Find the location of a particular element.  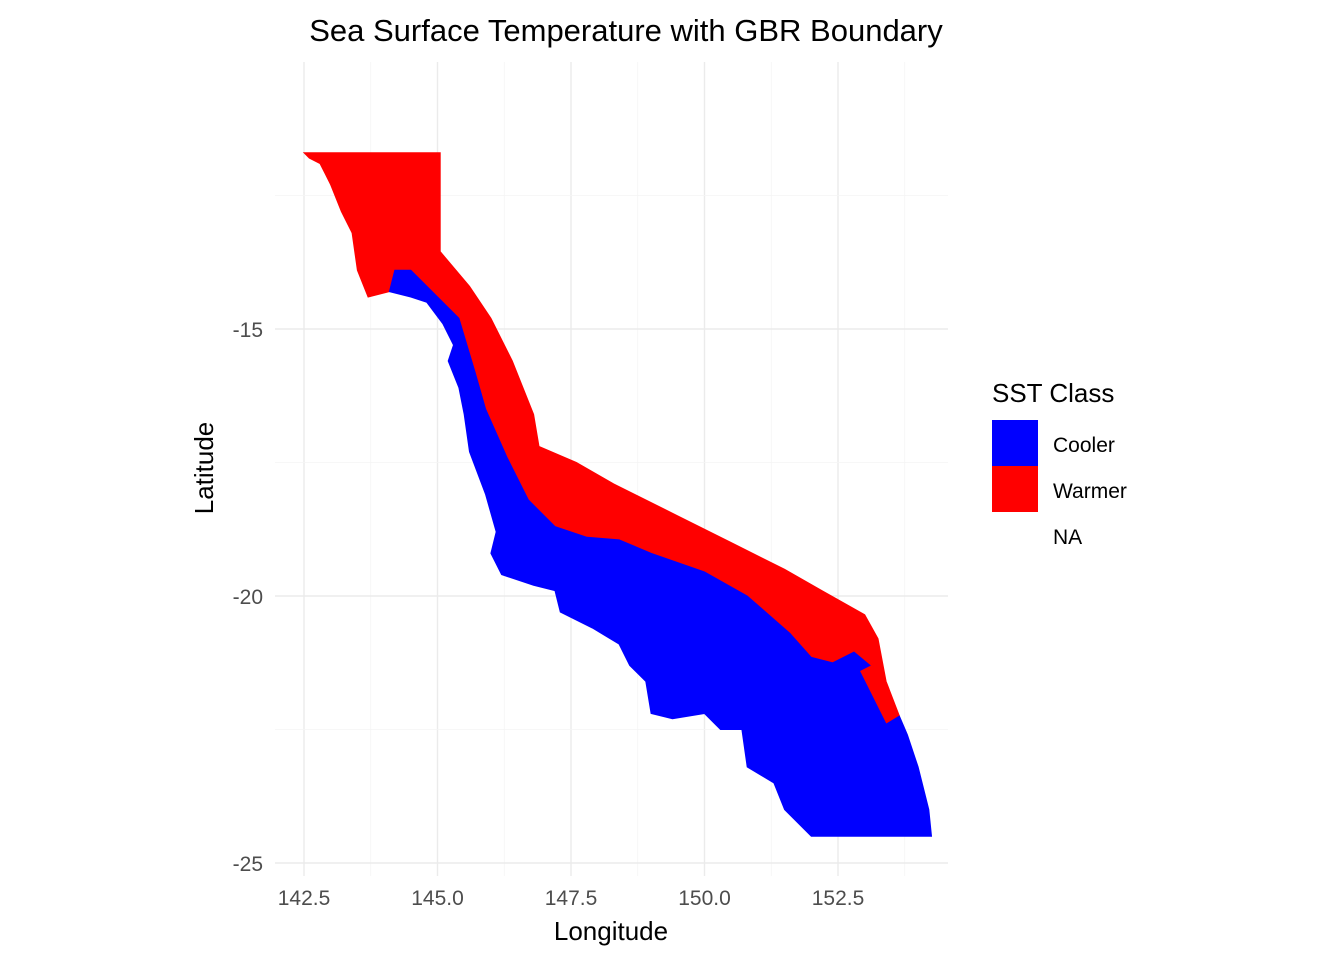

y-tick-label: -20 is located at coordinates (248, 597).